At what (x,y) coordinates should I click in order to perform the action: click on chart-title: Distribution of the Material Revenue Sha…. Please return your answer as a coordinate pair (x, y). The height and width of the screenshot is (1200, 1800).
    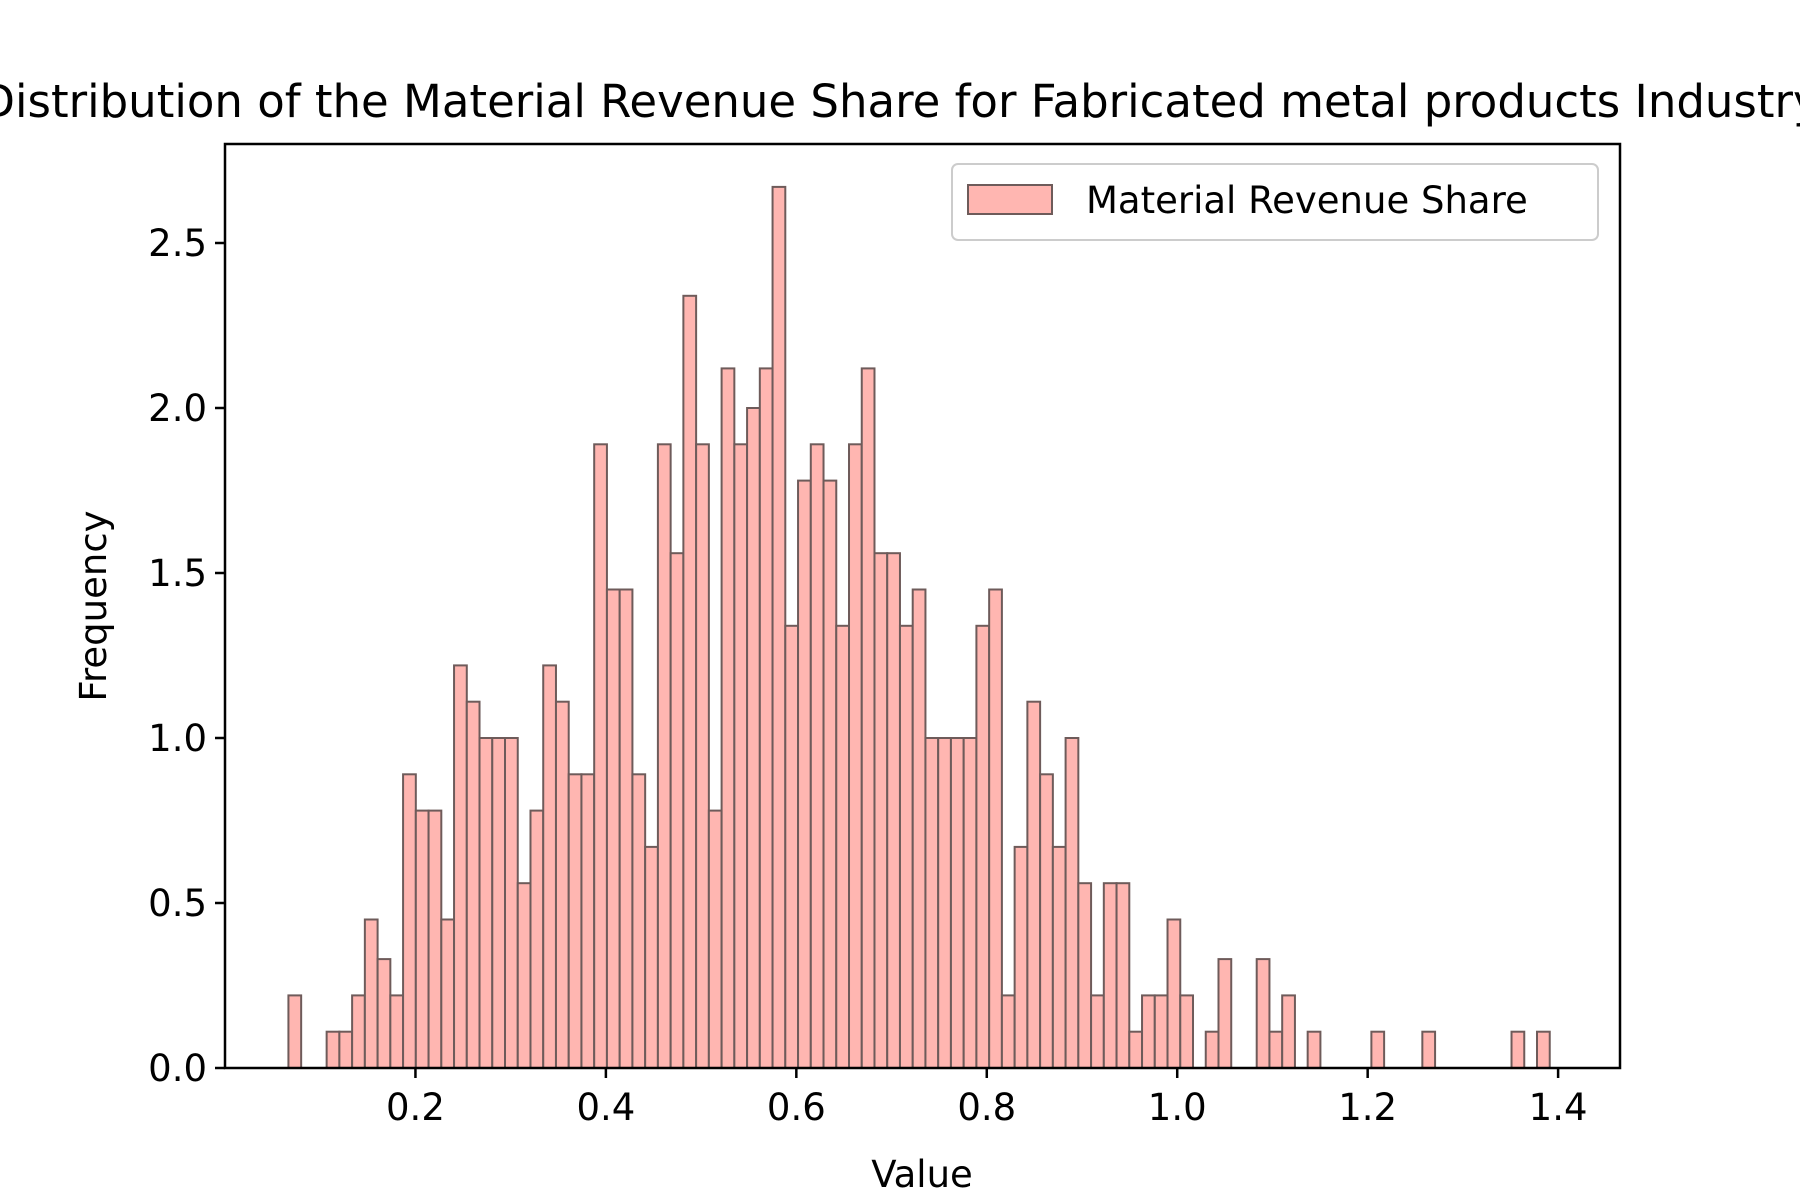
    Looking at the image, I should click on (900, 101).